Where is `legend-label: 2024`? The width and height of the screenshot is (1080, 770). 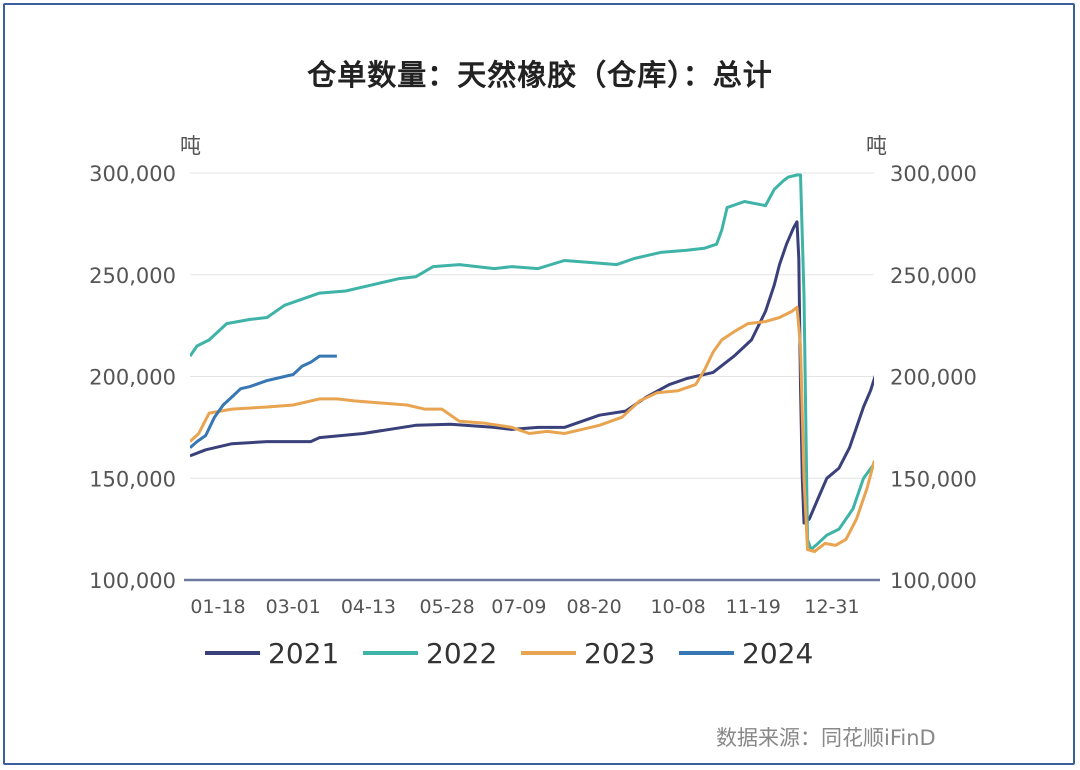 legend-label: 2024 is located at coordinates (777, 653).